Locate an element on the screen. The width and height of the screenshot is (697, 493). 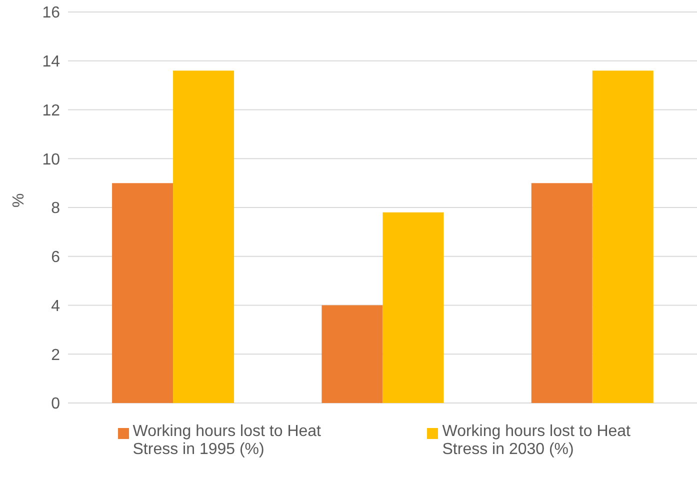
y-tick-label: 12 is located at coordinates (51, 111).